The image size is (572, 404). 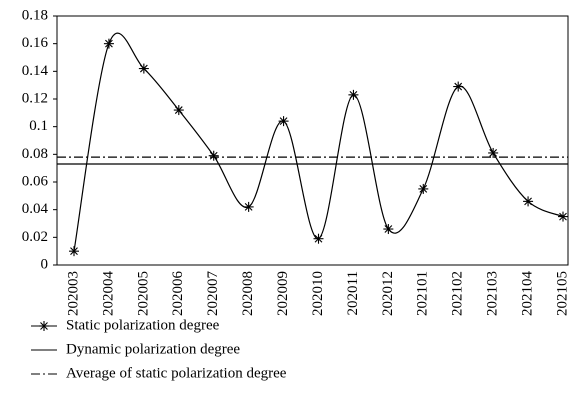 I want to click on x-tick-label: 202011, so click(x=353, y=293).